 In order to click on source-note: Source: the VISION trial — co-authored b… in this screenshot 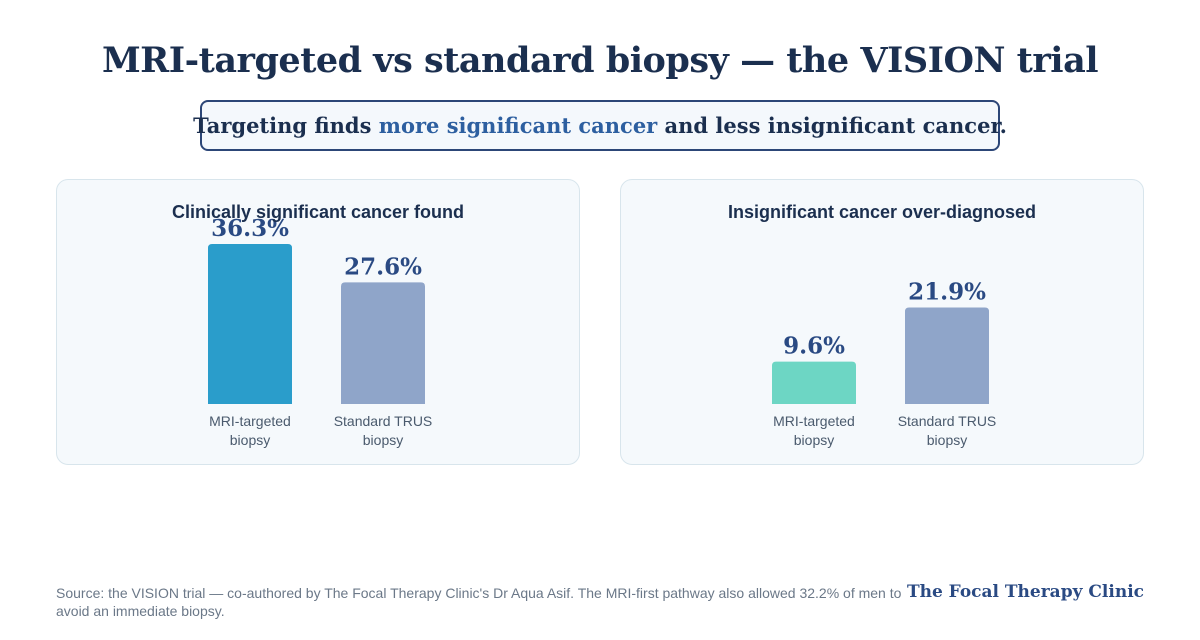, I will do `click(479, 602)`.